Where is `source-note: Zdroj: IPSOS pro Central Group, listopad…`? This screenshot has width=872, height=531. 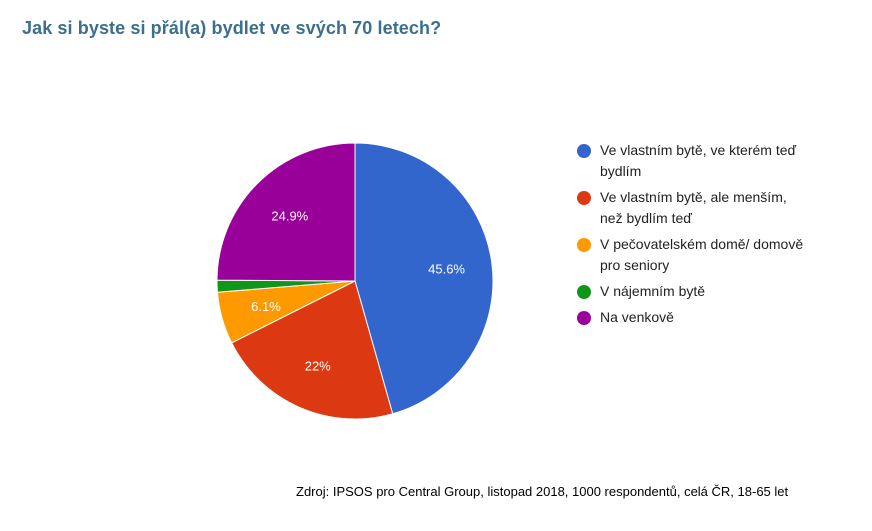 source-note: Zdroj: IPSOS pro Central Group, listopad… is located at coordinates (542, 491).